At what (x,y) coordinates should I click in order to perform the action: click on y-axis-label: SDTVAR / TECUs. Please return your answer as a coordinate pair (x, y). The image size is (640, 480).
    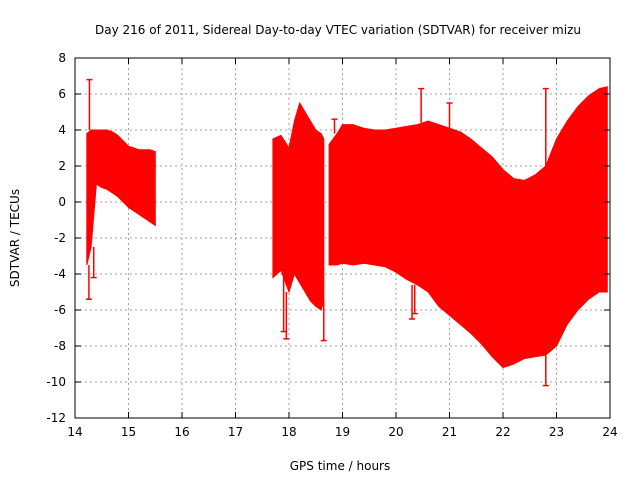
    Looking at the image, I should click on (15, 238).